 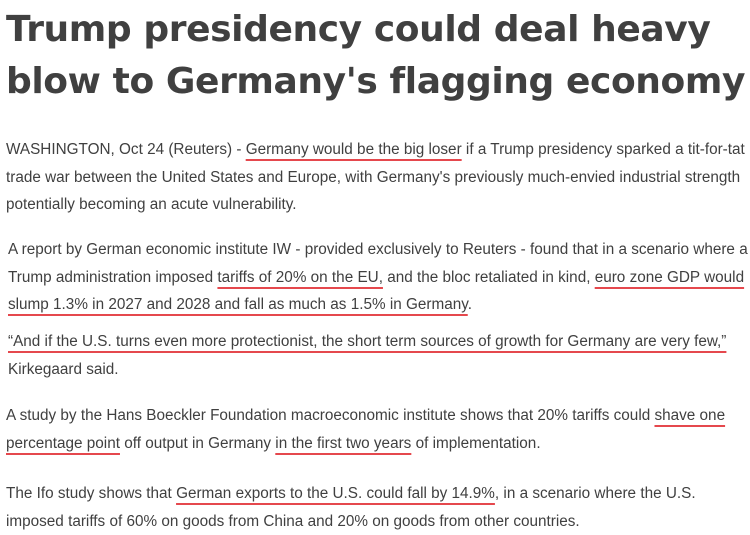 What do you see at coordinates (476, 443) in the screenshot?
I see `paragraph-text: of implementation.` at bounding box center [476, 443].